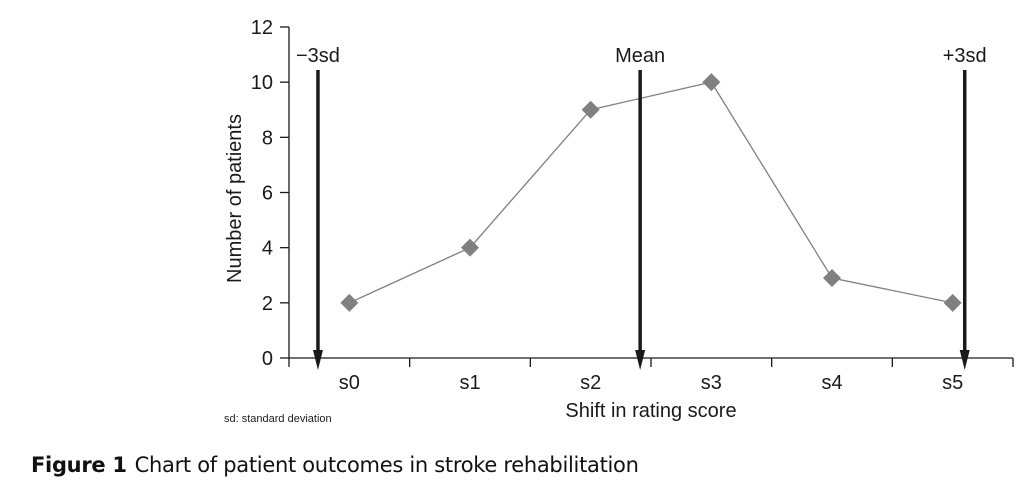 The width and height of the screenshot is (1020, 481). Describe the element at coordinates (469, 383) in the screenshot. I see `x-tick-label: s1` at that location.